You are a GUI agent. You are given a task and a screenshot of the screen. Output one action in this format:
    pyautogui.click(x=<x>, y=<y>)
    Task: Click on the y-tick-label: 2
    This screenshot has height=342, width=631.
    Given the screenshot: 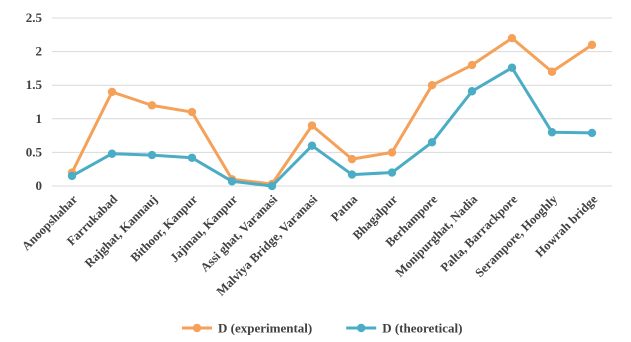 What is the action you would take?
    pyautogui.click(x=39, y=51)
    